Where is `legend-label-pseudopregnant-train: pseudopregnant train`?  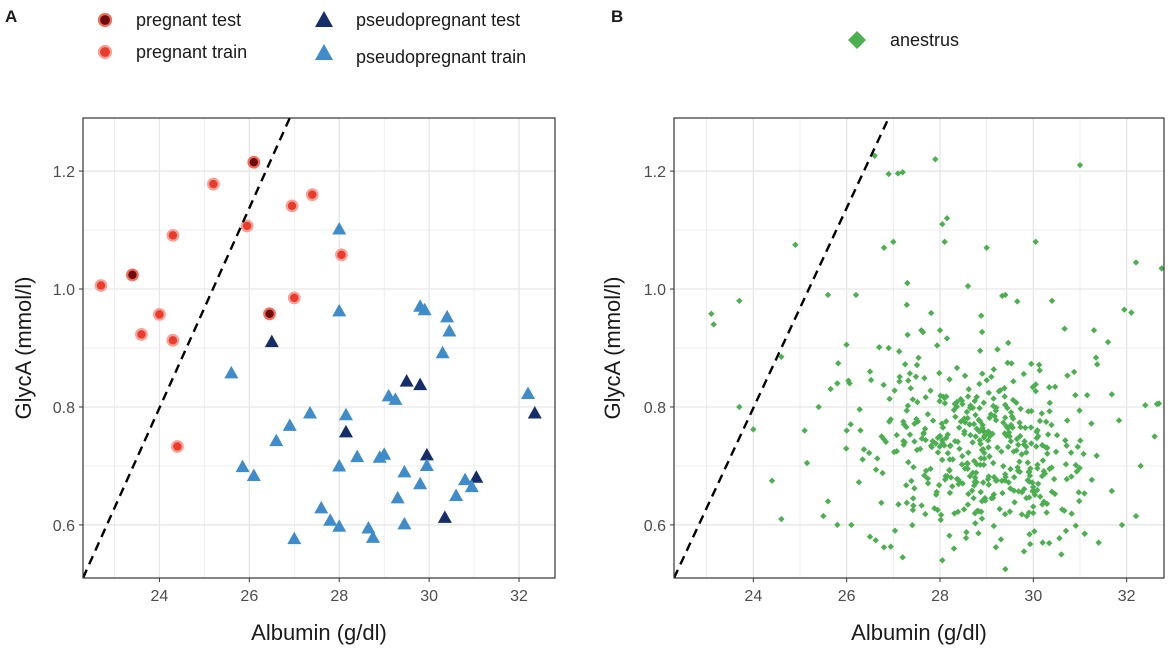 legend-label-pseudopregnant-train: pseudopregnant train is located at coordinates (441, 57).